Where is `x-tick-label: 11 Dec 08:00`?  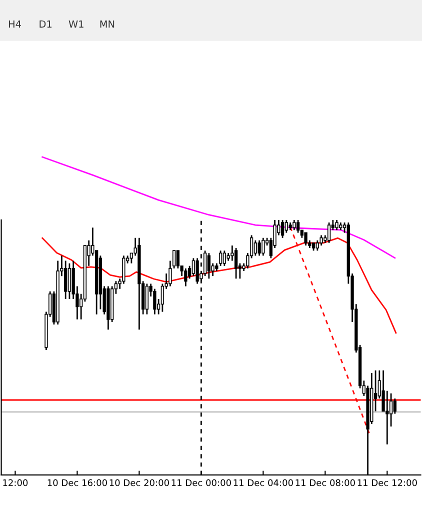
x-tick-label: 11 Dec 08:00 is located at coordinates (325, 482).